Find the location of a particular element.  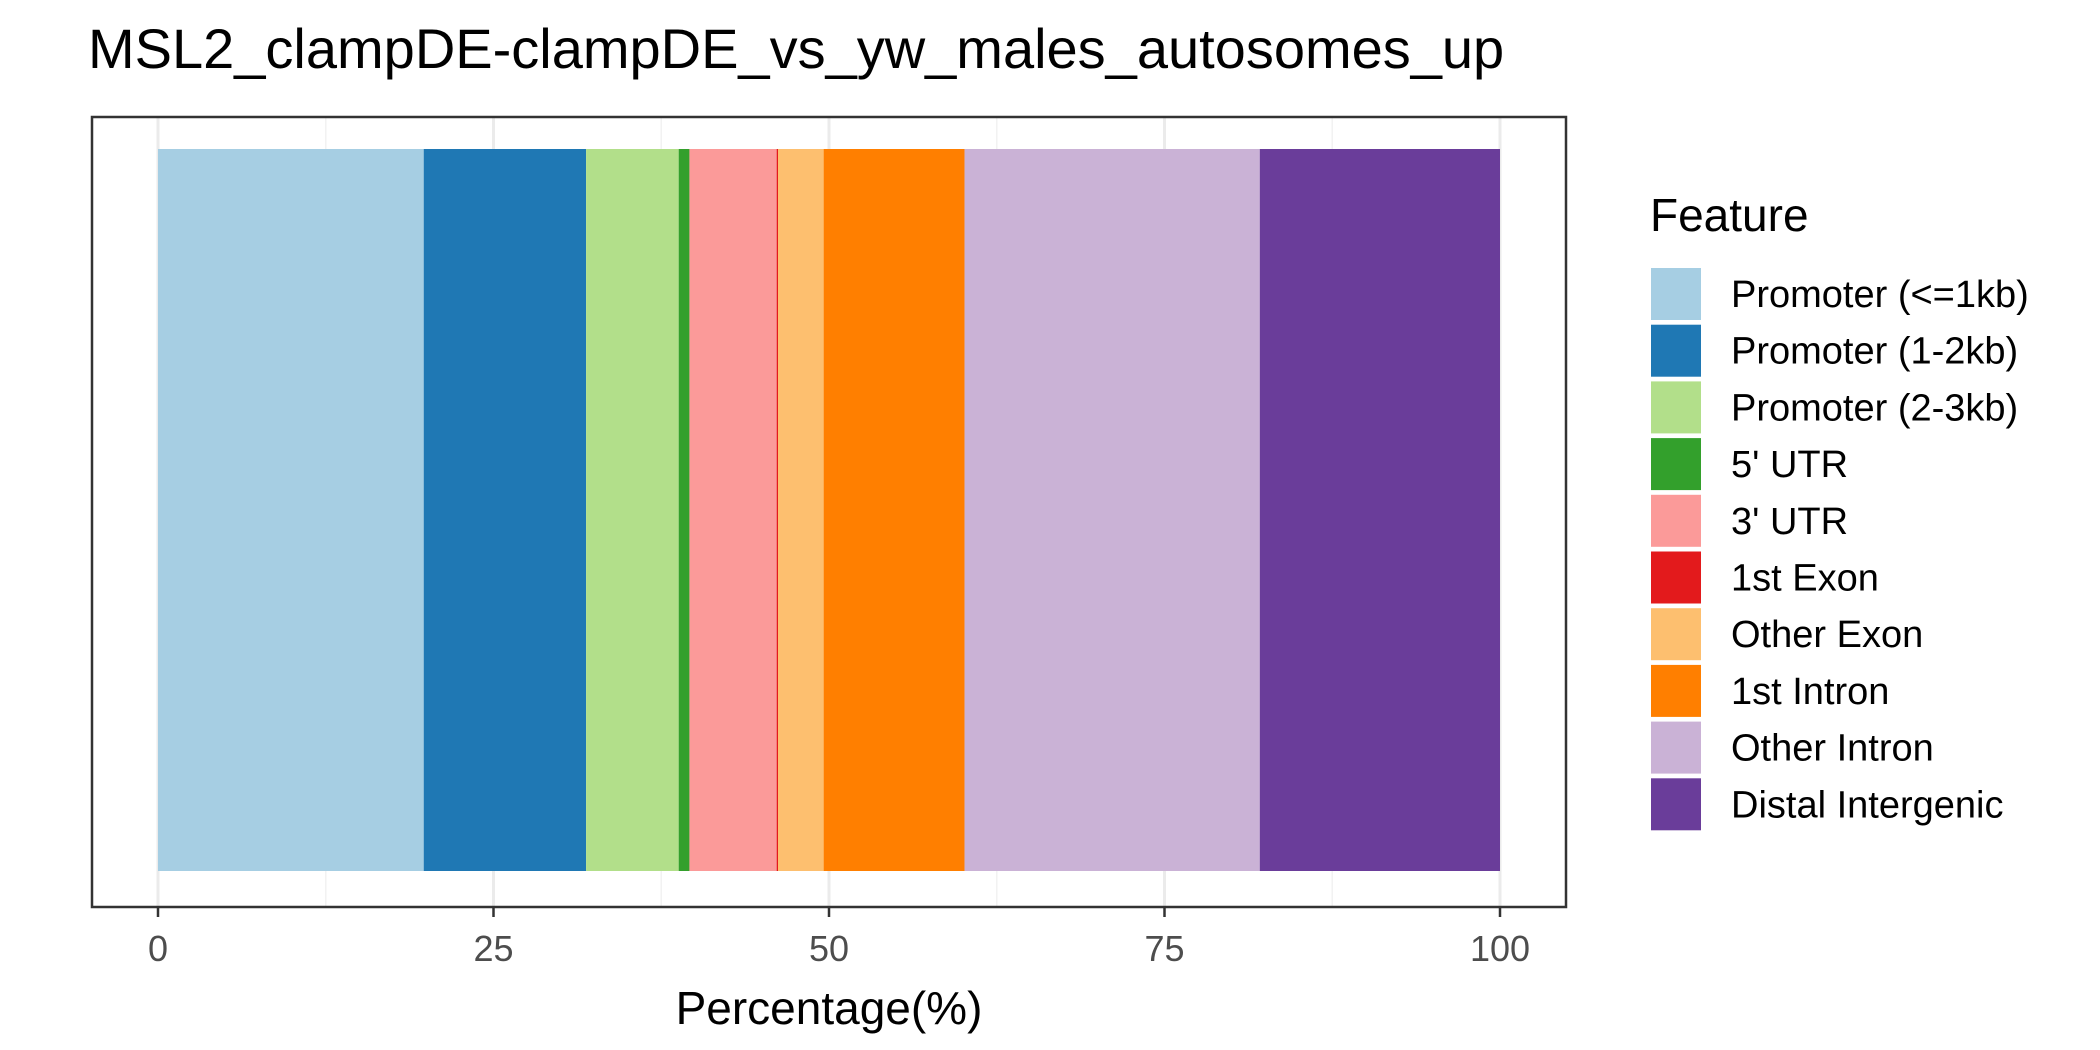

legend-label: Promoter (1-2kb) is located at coordinates (1874, 352).